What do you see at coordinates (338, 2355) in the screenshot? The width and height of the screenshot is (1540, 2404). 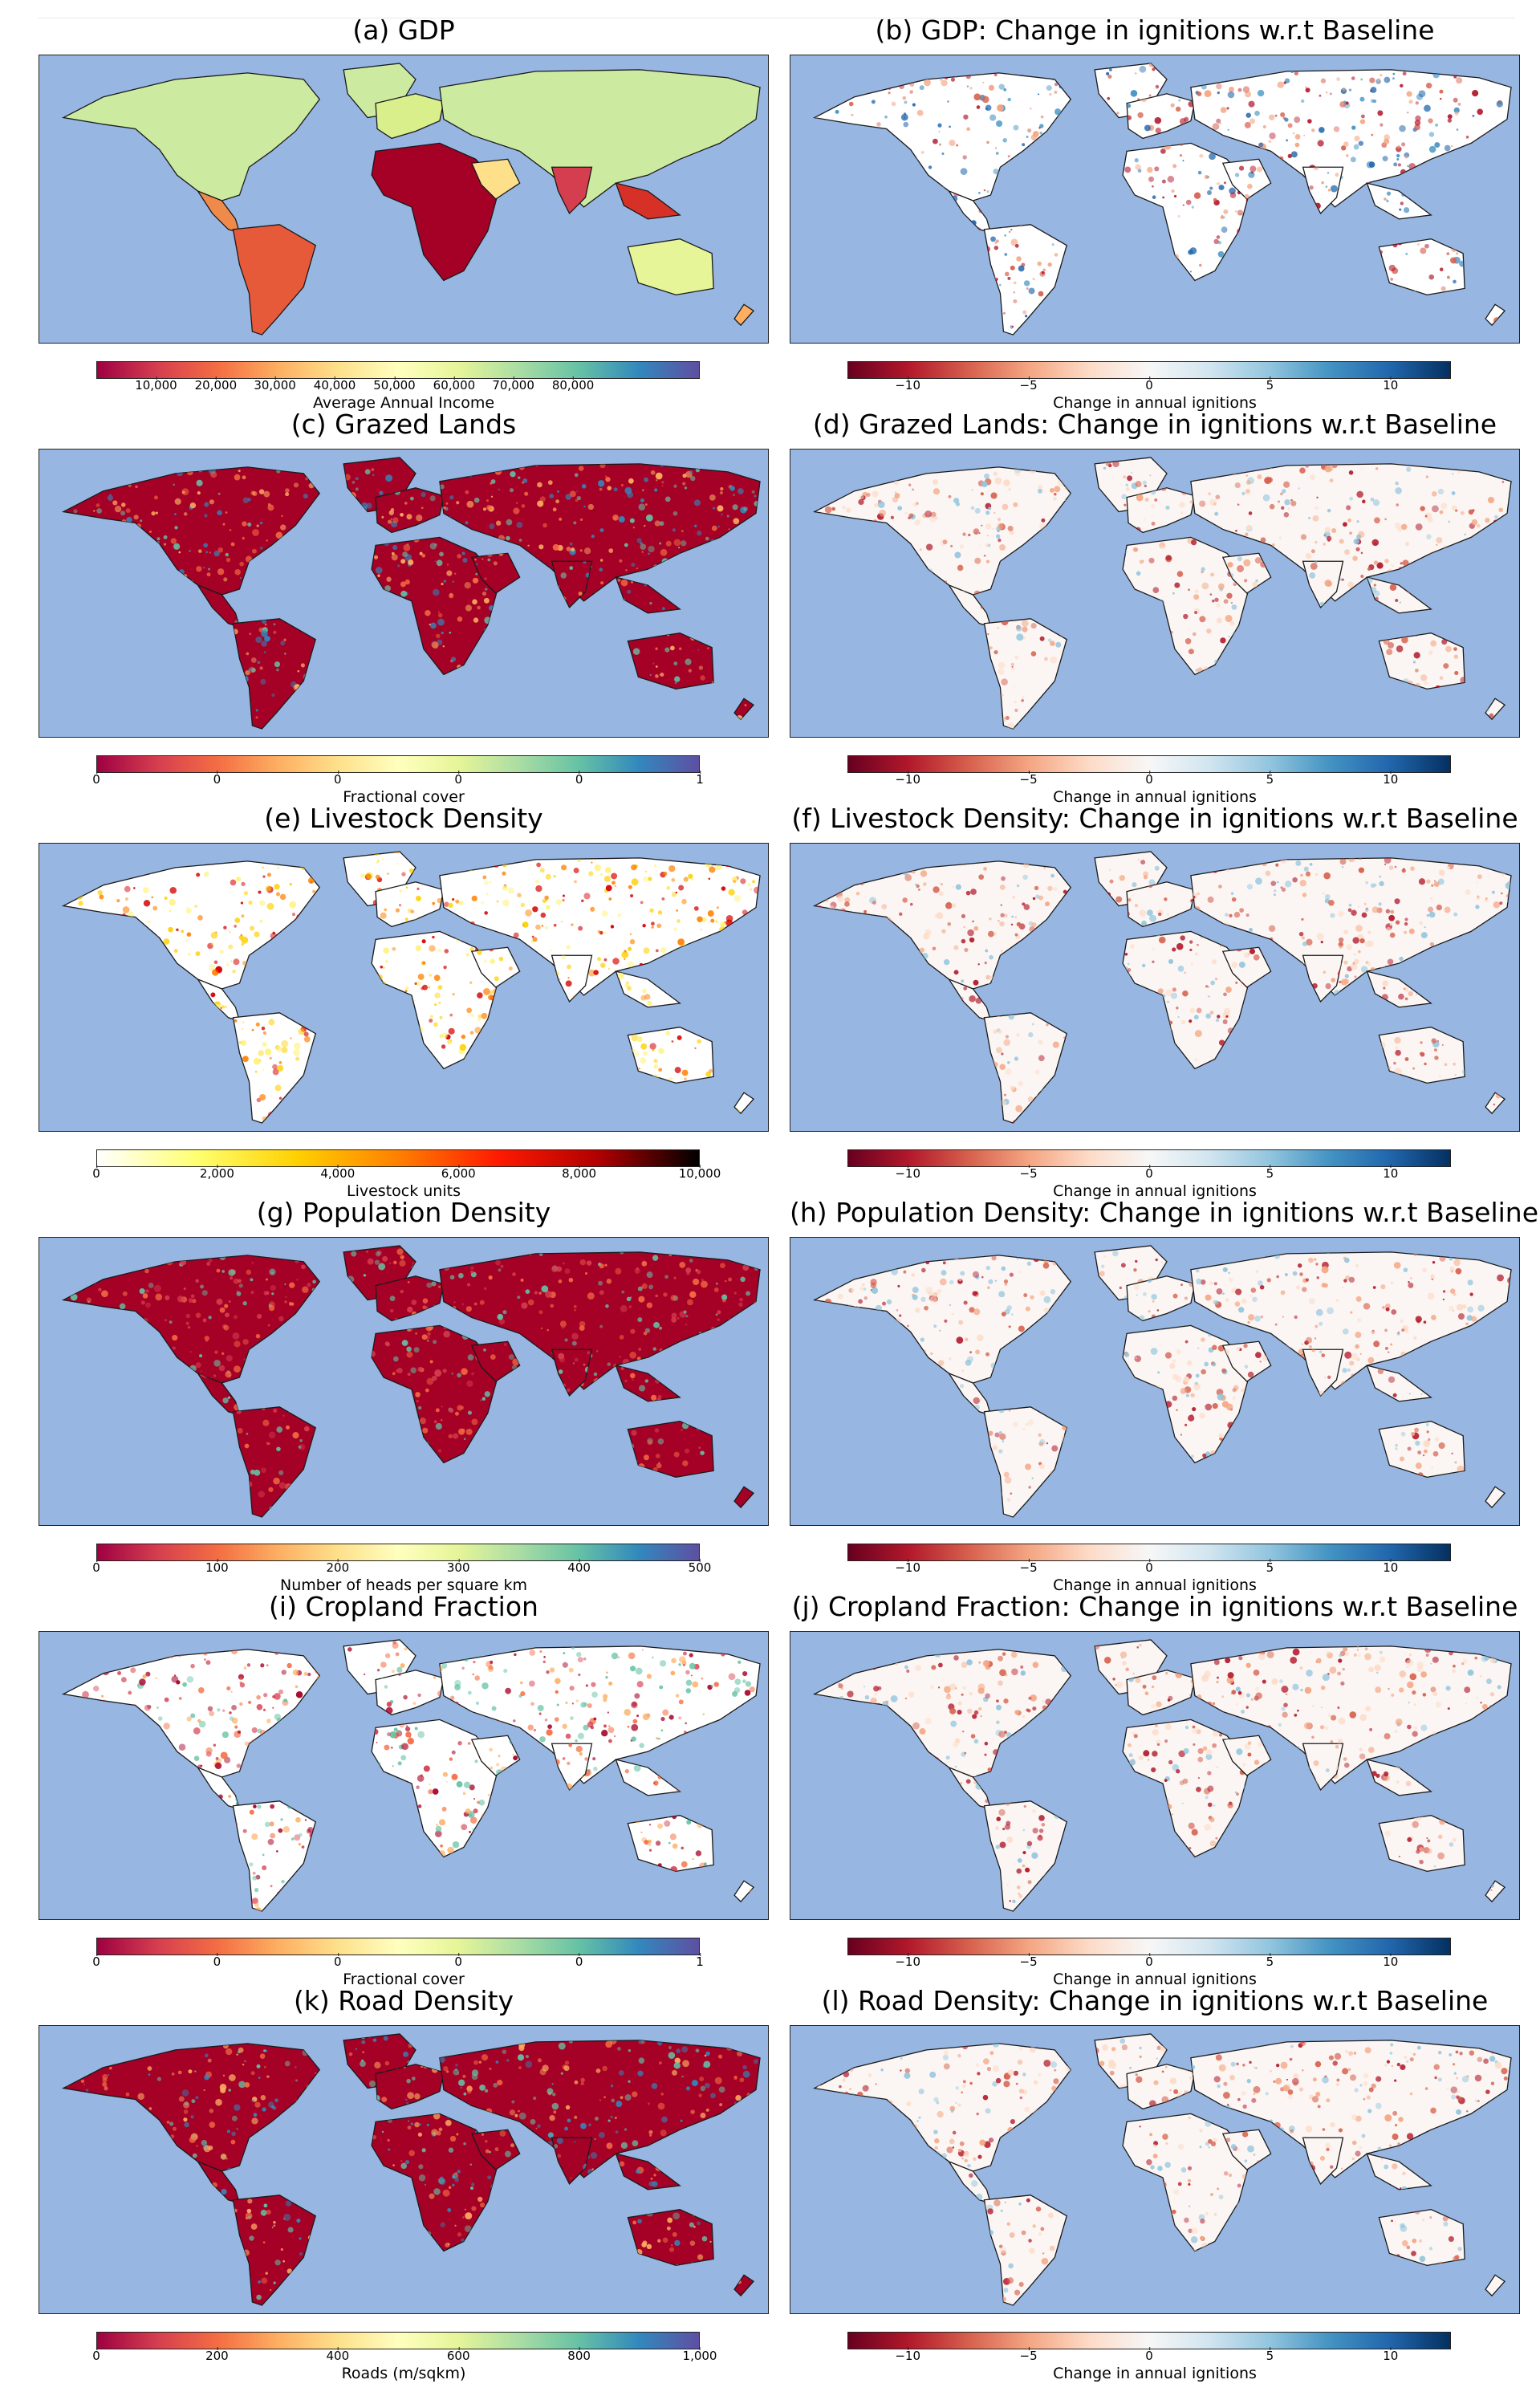 I see `colorbar-tick-label: 400` at bounding box center [338, 2355].